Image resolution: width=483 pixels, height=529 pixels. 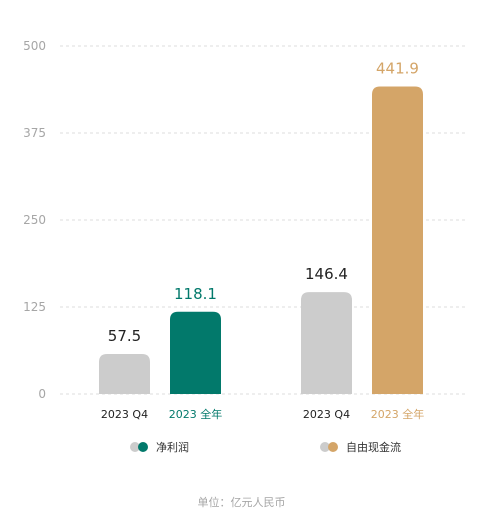 I want to click on value-label: 146.4, so click(x=326, y=274).